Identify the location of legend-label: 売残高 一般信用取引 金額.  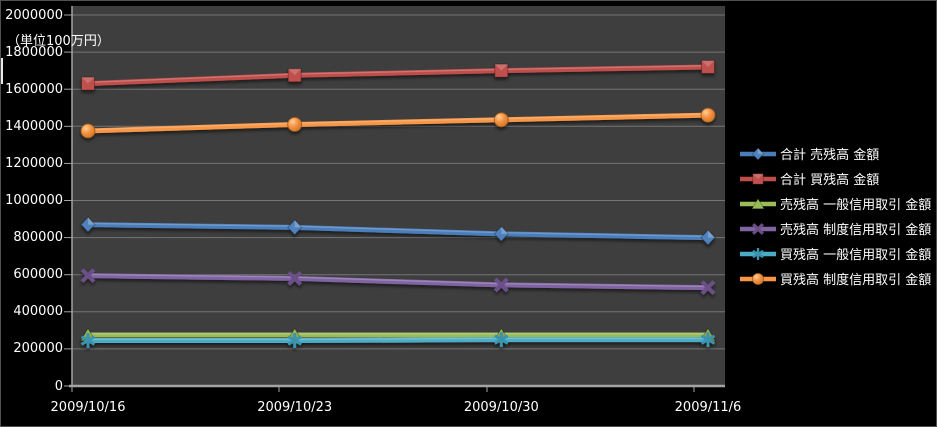
(856, 205).